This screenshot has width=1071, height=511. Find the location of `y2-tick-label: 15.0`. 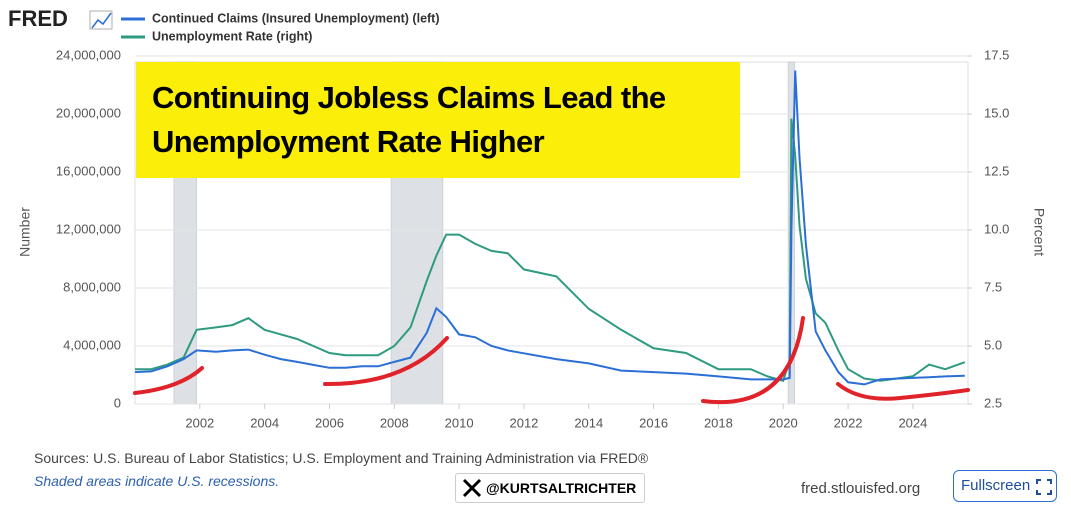

y2-tick-label: 15.0 is located at coordinates (996, 112).